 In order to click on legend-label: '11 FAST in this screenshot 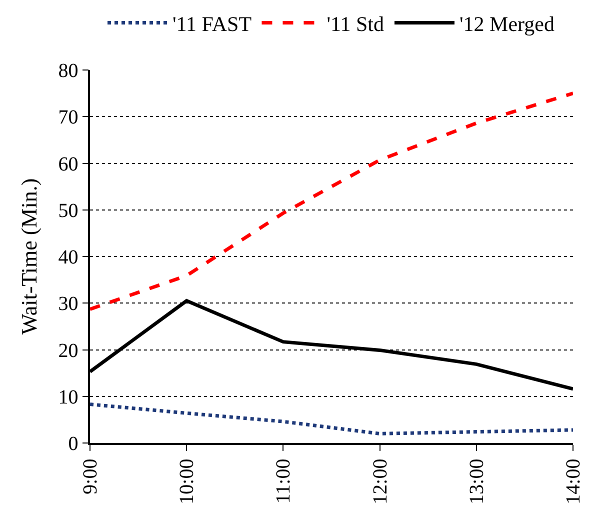, I will do `click(212, 24)`.